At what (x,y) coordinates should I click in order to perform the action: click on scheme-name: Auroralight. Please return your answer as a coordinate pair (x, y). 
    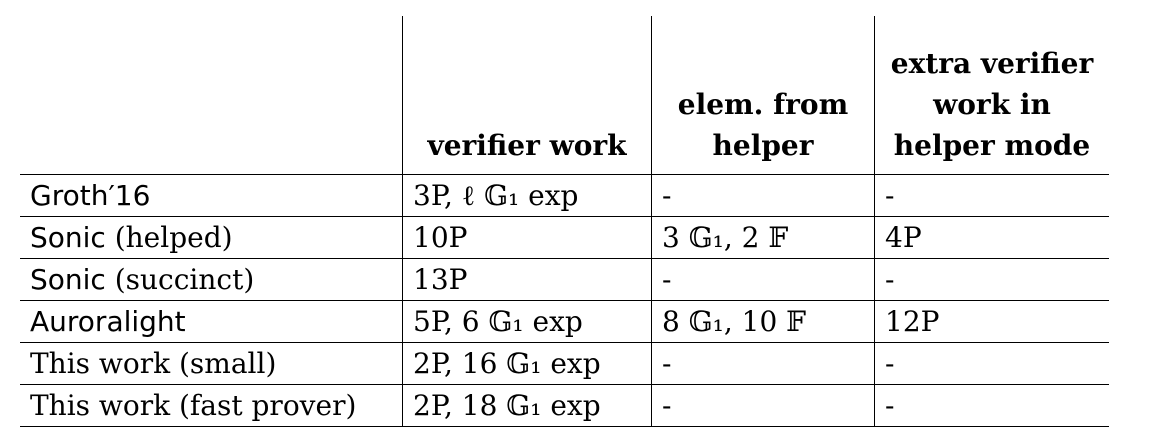
    Looking at the image, I should click on (108, 321).